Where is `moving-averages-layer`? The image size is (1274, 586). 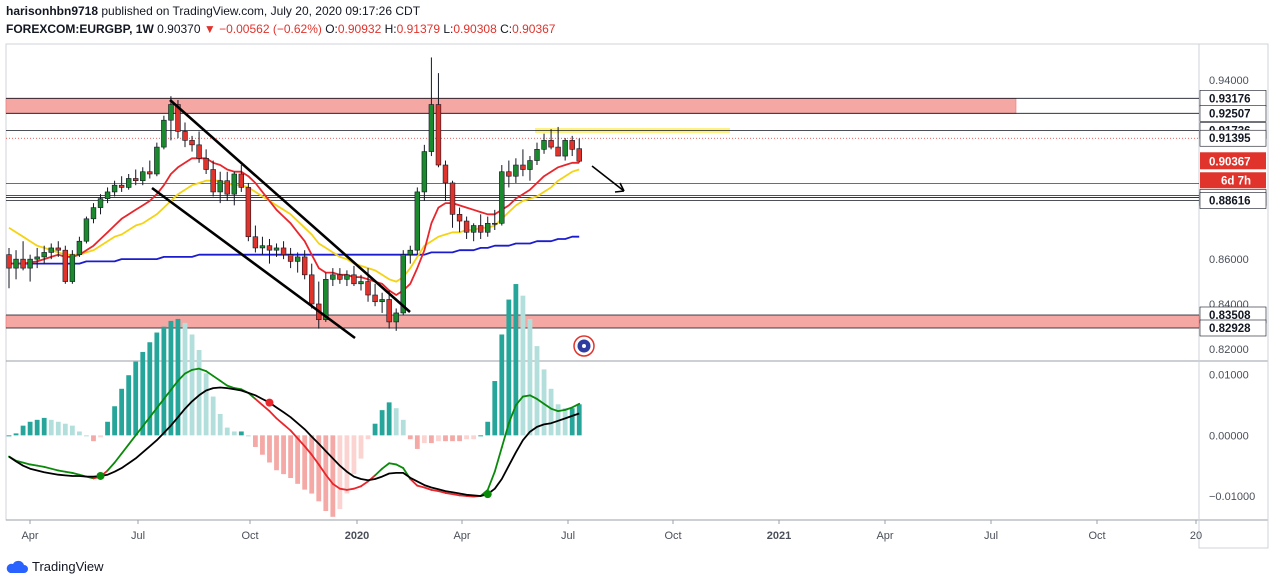
moving-averages-layer is located at coordinates (294, 226).